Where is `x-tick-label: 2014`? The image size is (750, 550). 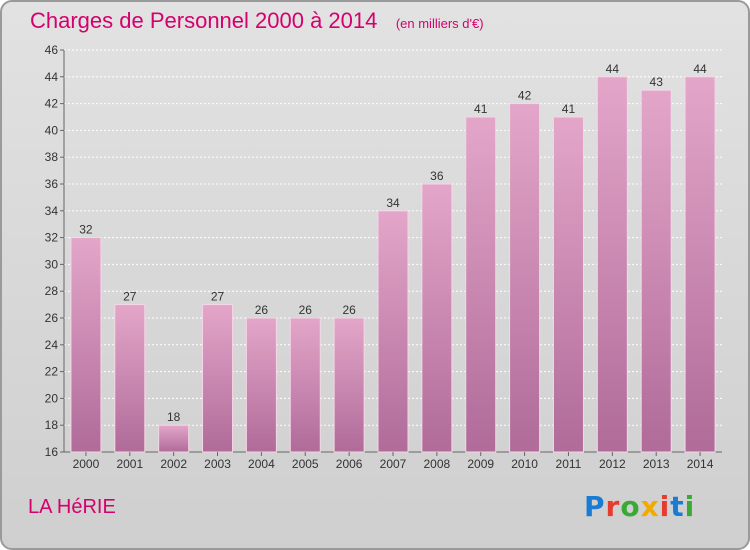
x-tick-label: 2014 is located at coordinates (700, 464).